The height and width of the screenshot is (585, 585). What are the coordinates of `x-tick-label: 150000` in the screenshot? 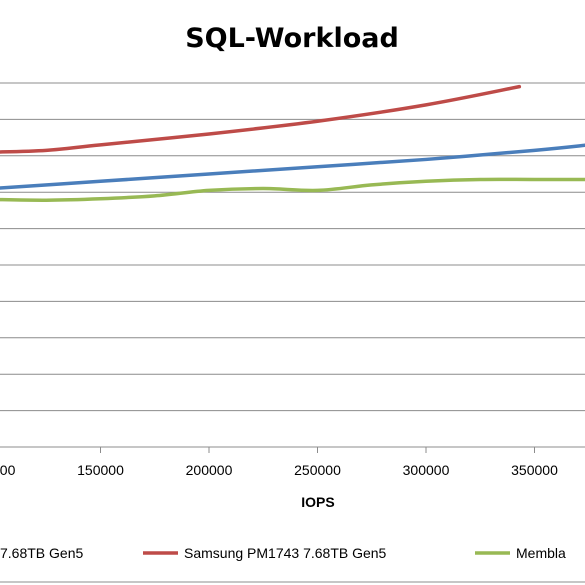 It's located at (100, 470).